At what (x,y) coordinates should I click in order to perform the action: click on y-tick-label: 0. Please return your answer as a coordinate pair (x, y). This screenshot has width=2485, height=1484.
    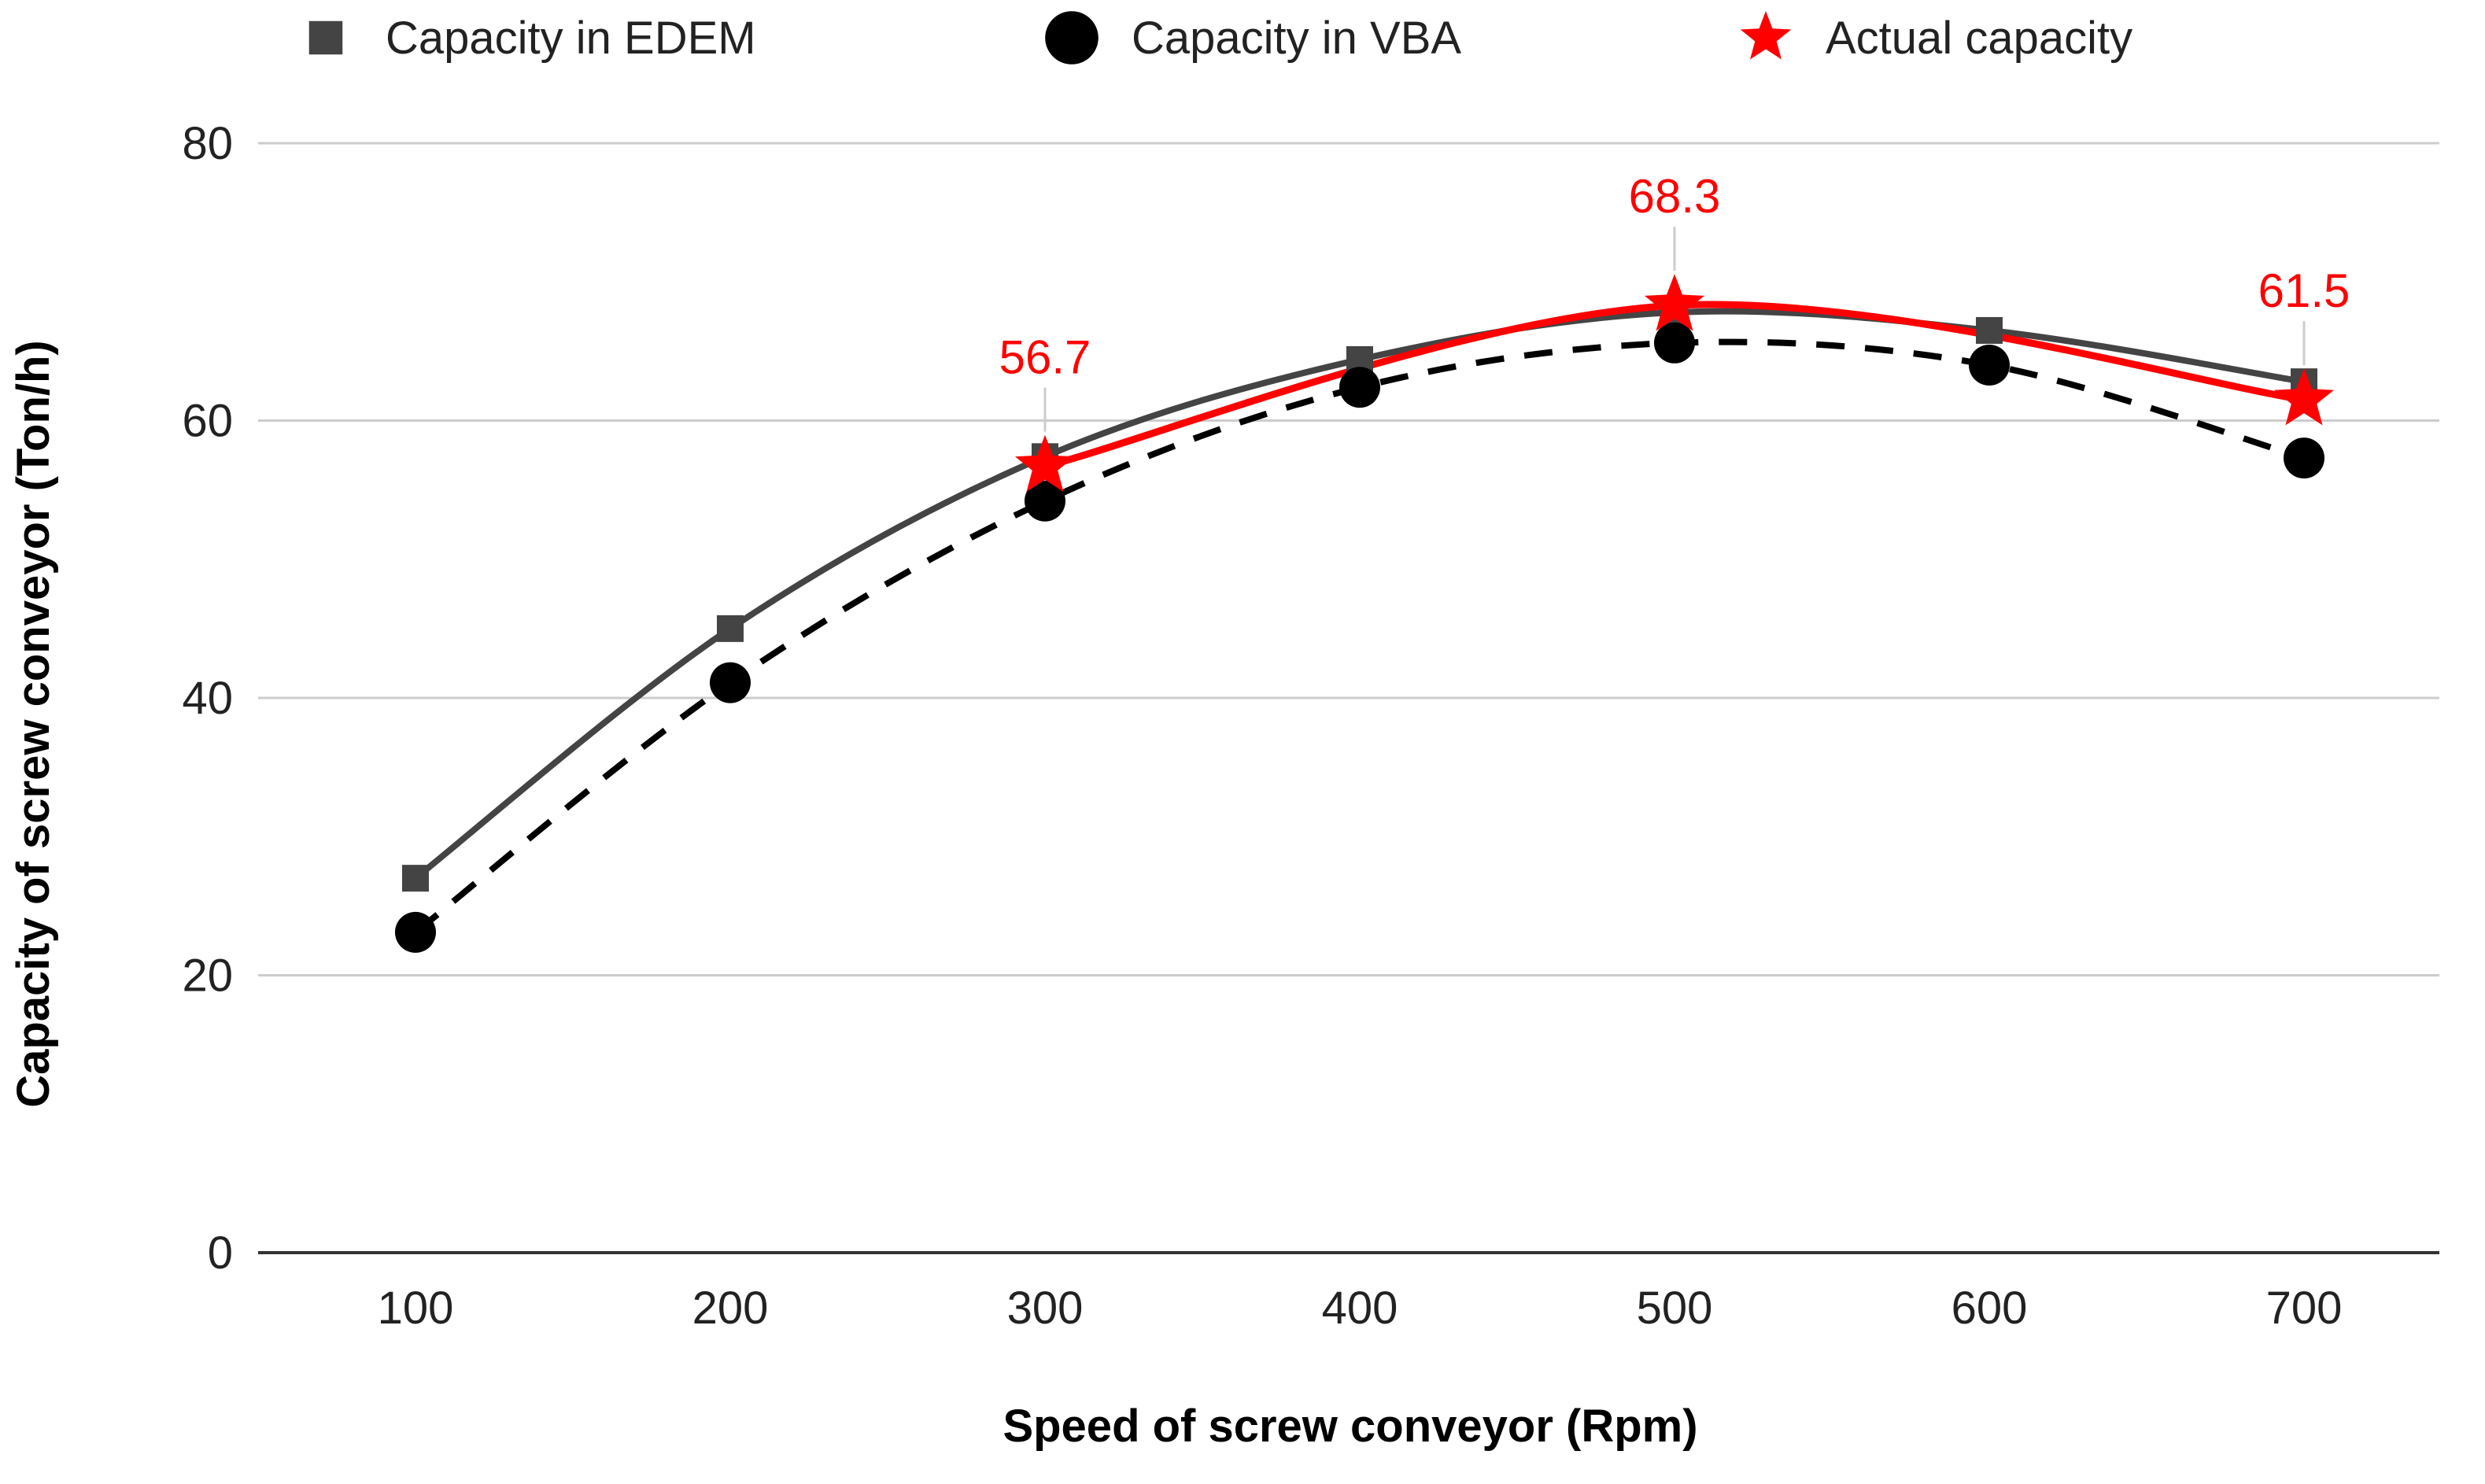
    Looking at the image, I should click on (221, 1253).